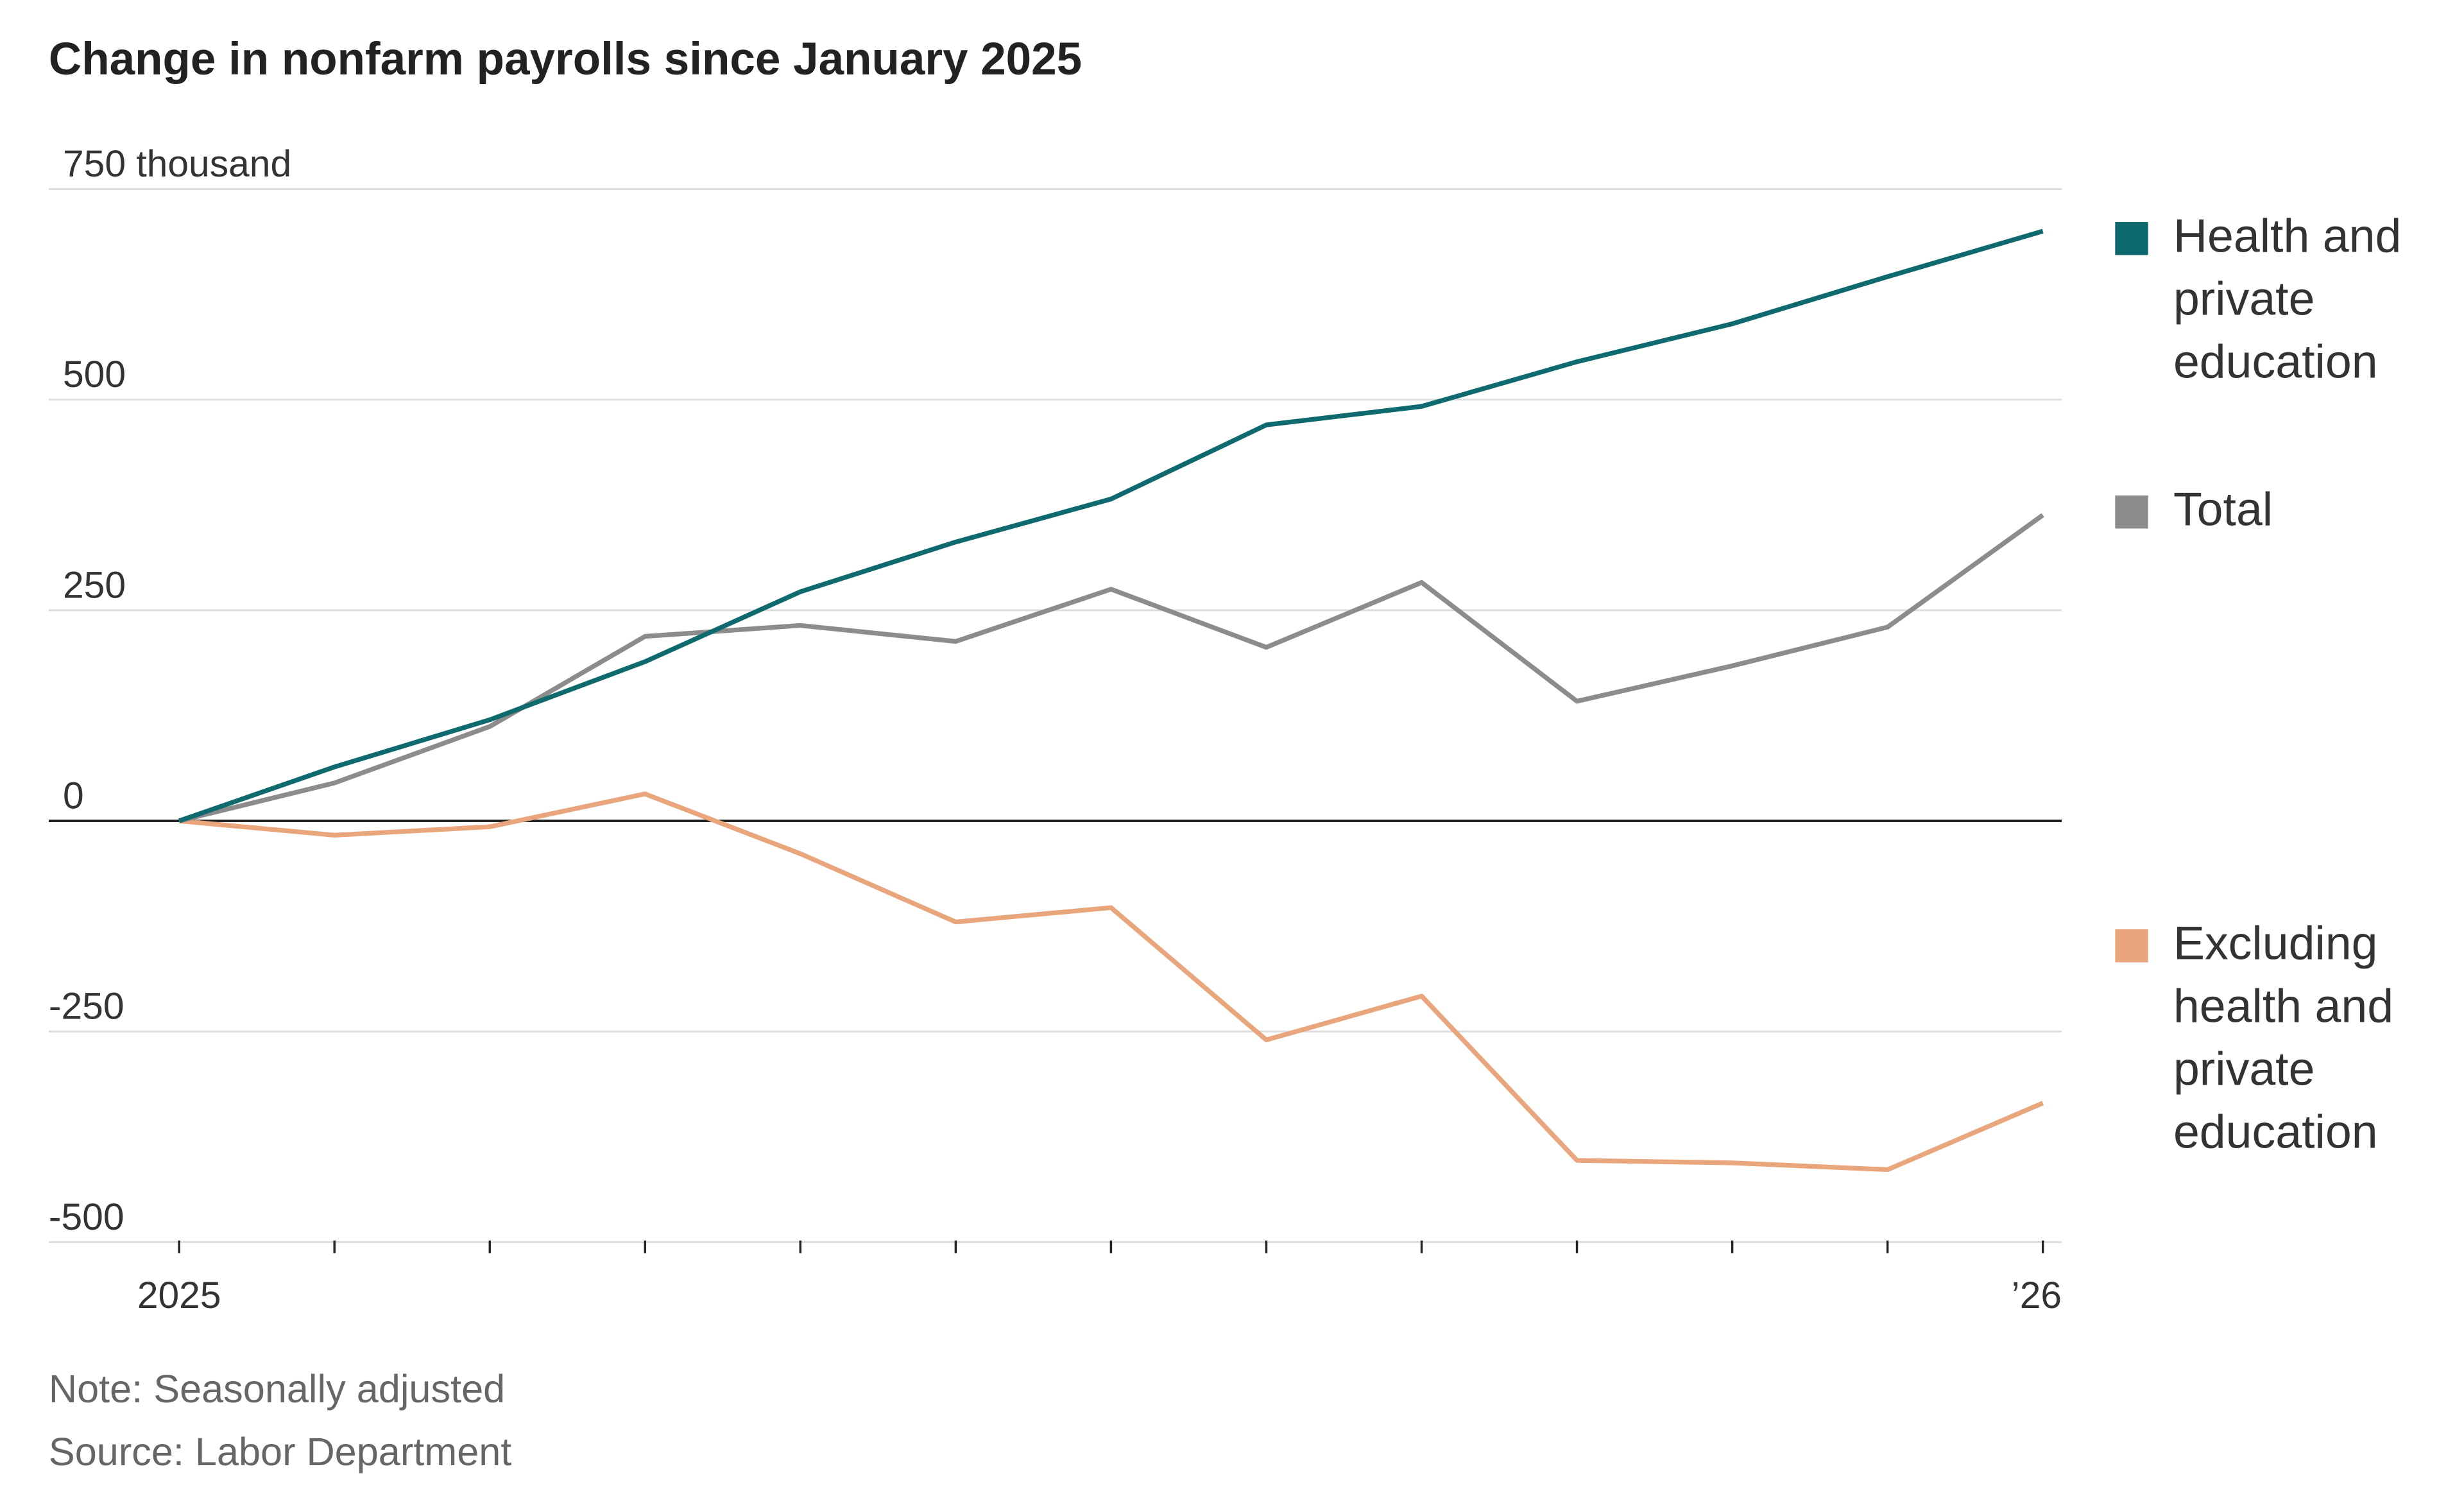 Image resolution: width=2464 pixels, height=1505 pixels. What do you see at coordinates (73, 795) in the screenshot?
I see `y-tick-label: 0` at bounding box center [73, 795].